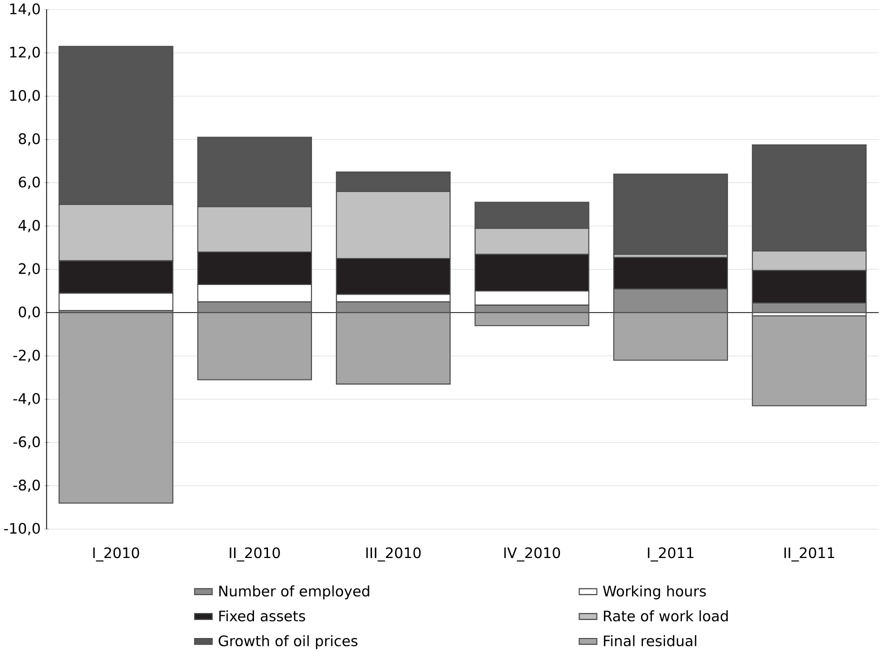 This screenshot has height=652, width=879. I want to click on y-tick-label: 10,0, so click(25, 96).